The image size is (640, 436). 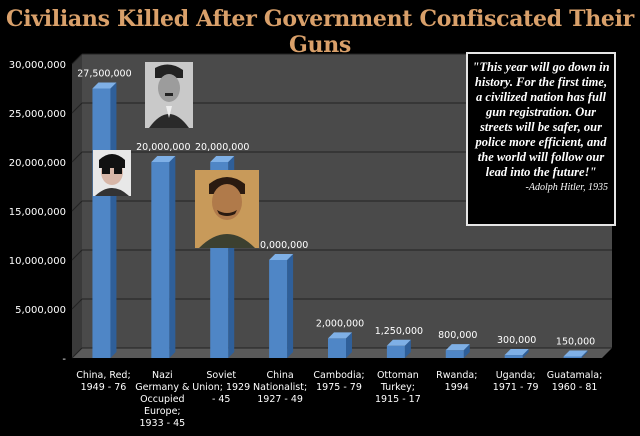 What do you see at coordinates (103, 375) in the screenshot?
I see `x-tick-label-line: China, Red;` at bounding box center [103, 375].